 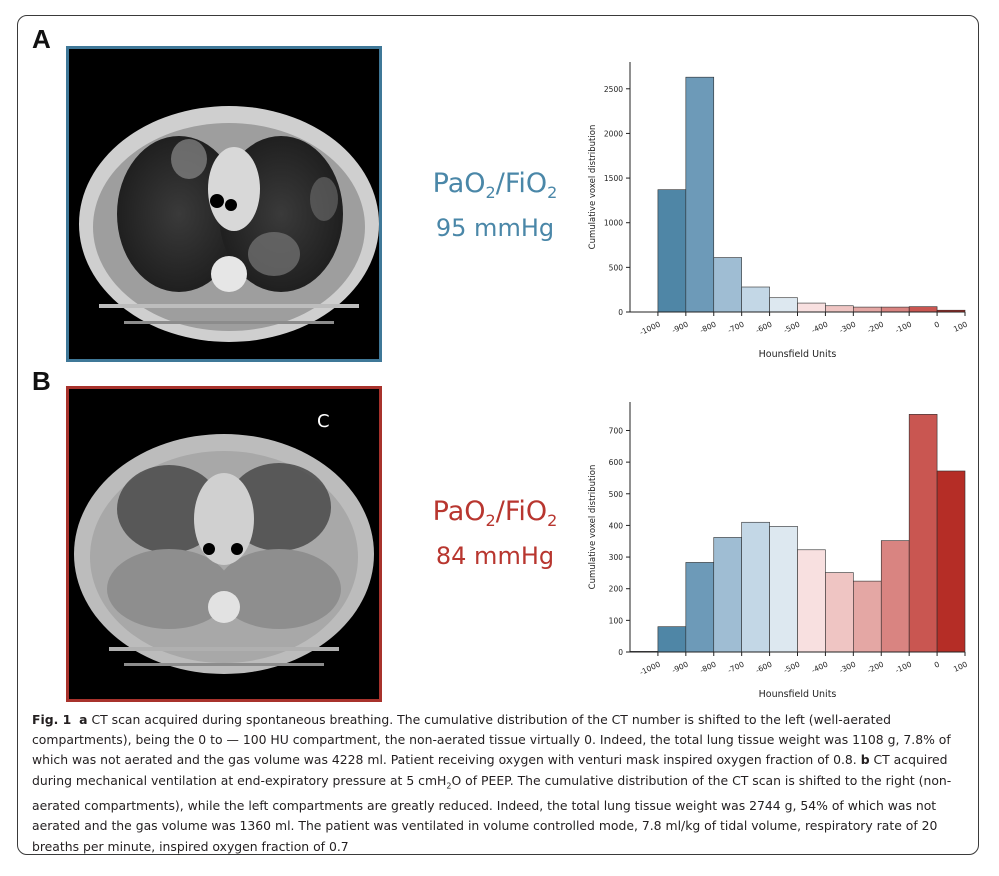 What do you see at coordinates (616, 620) in the screenshot?
I see `y-tick-label: 100` at bounding box center [616, 620].